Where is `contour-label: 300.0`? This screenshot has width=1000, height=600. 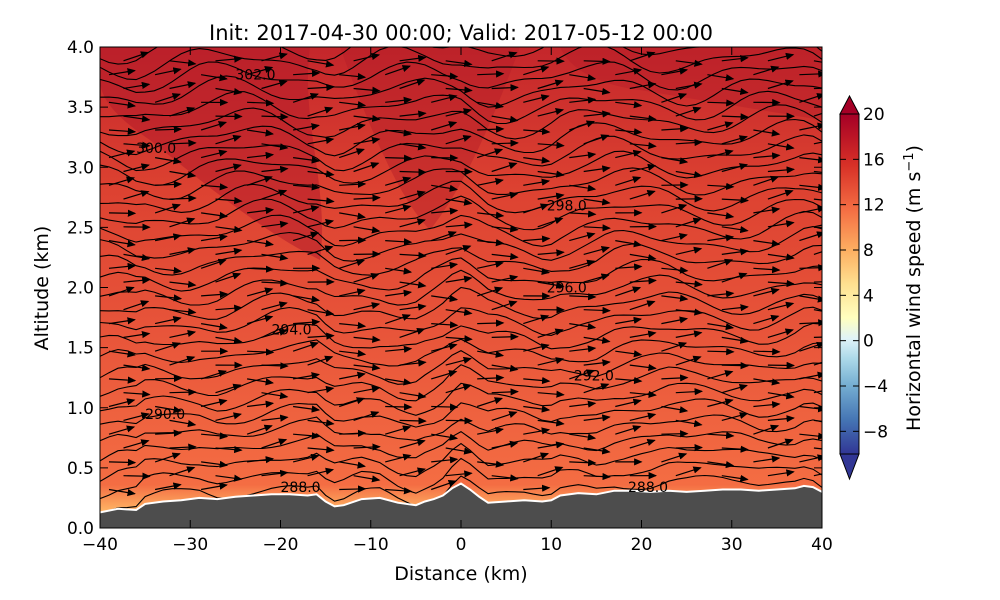 contour-label: 300.0 is located at coordinates (156, 149).